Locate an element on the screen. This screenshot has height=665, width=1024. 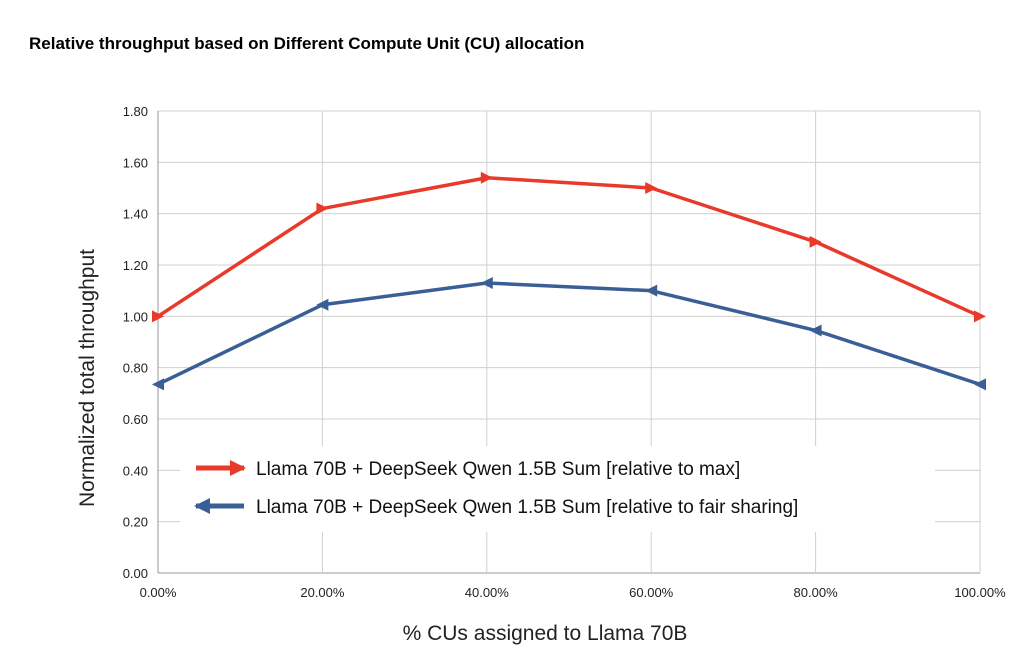
y-axis-ticks: 0.00 0.20 0.40 0.60 0.80 1.00 1.20 1.40 1.60 1.80 is located at coordinates (135, 342).